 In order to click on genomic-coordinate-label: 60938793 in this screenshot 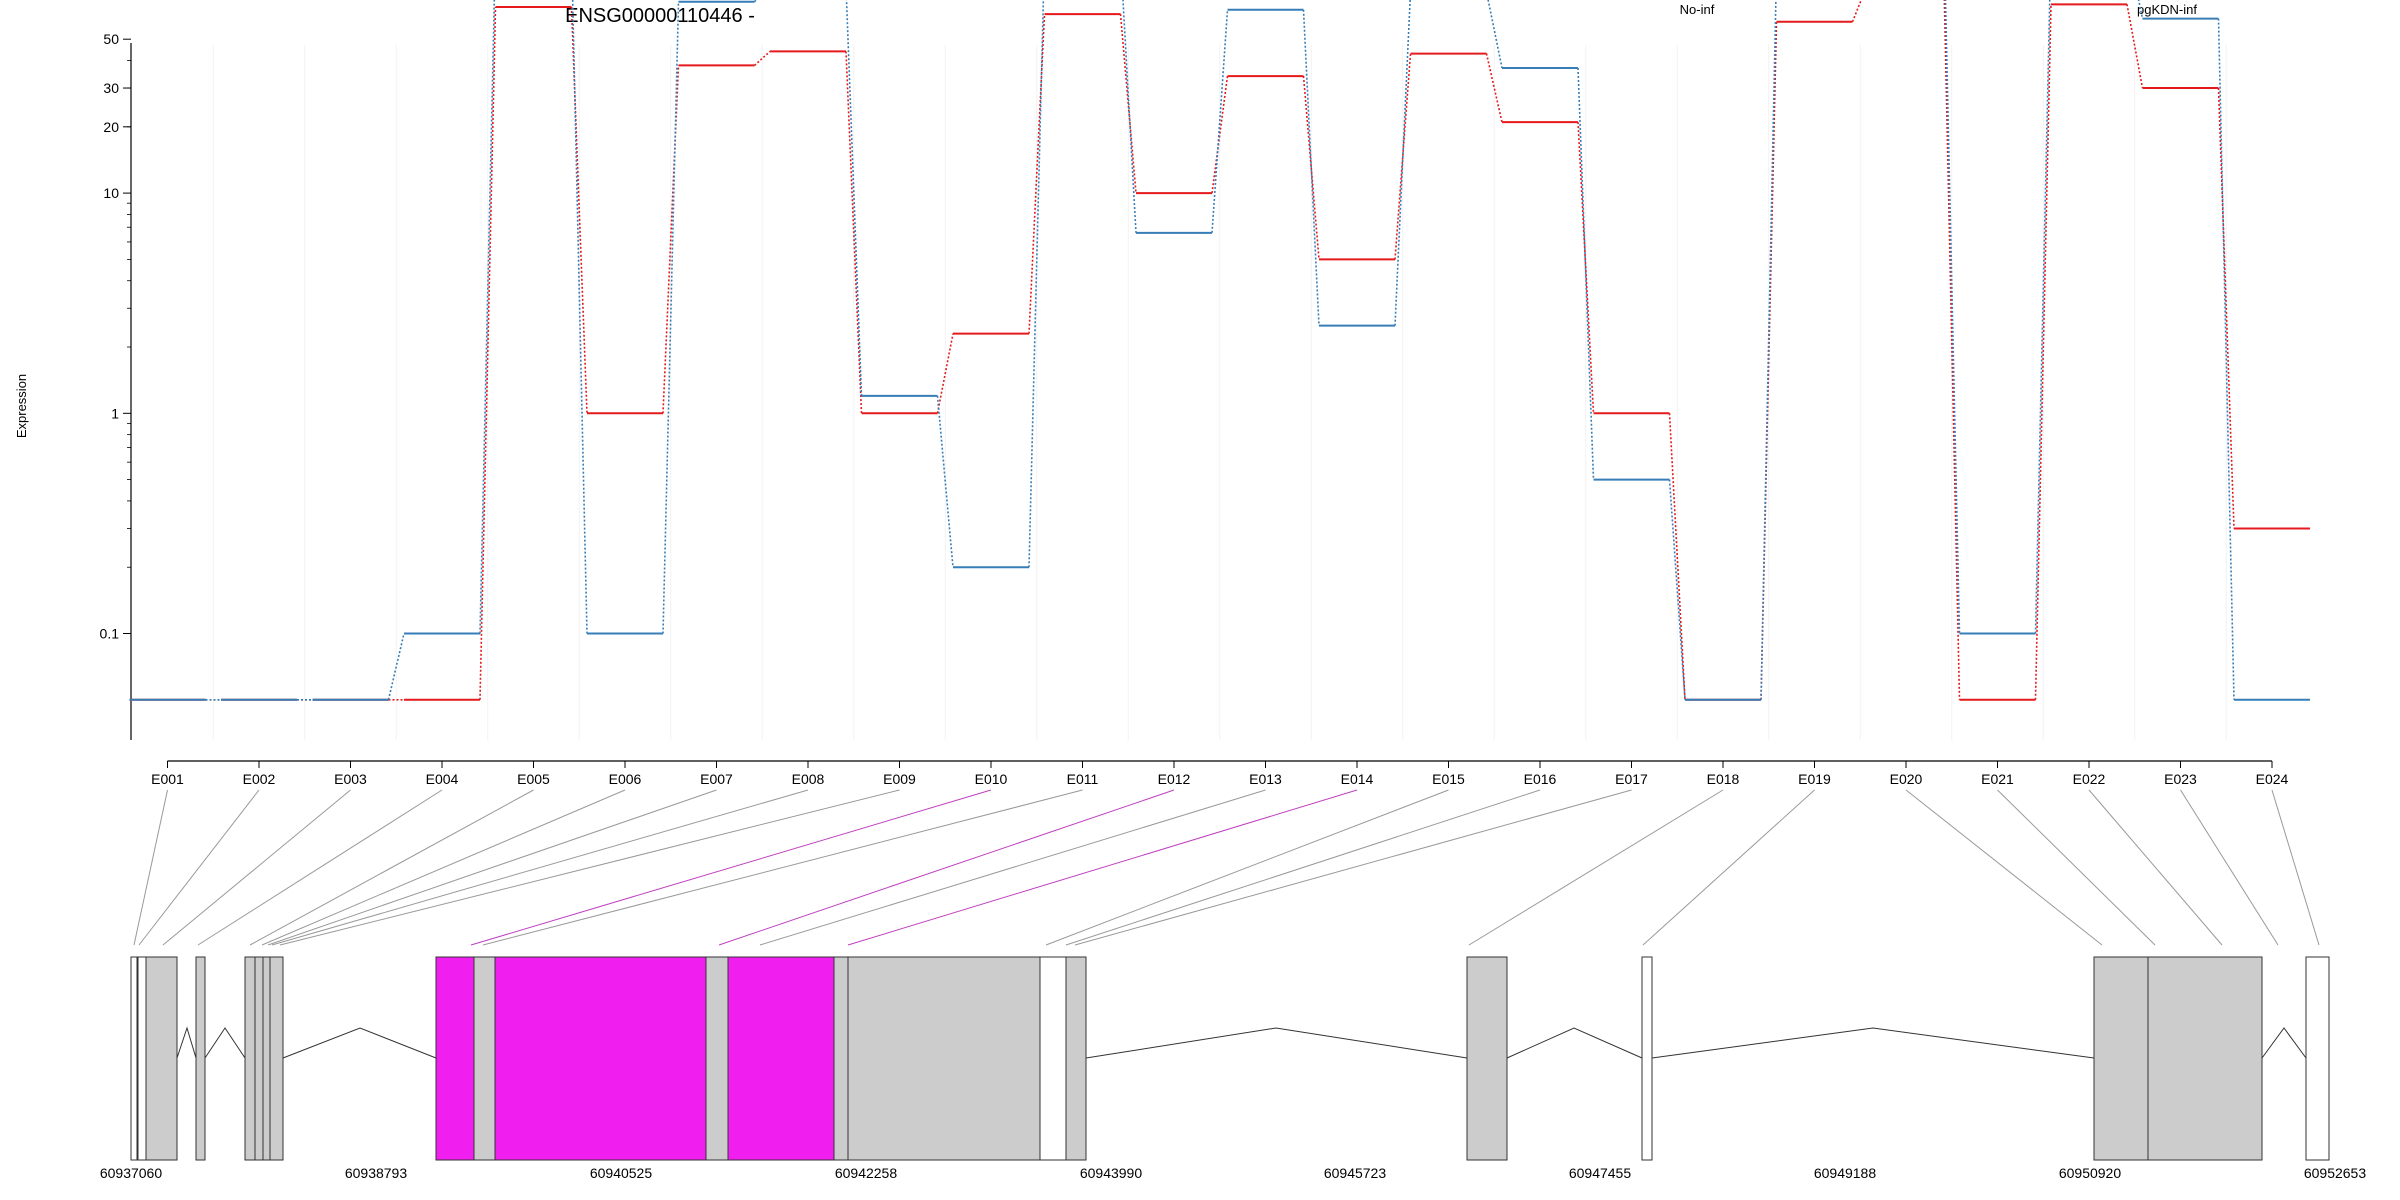, I will do `click(376, 1173)`.